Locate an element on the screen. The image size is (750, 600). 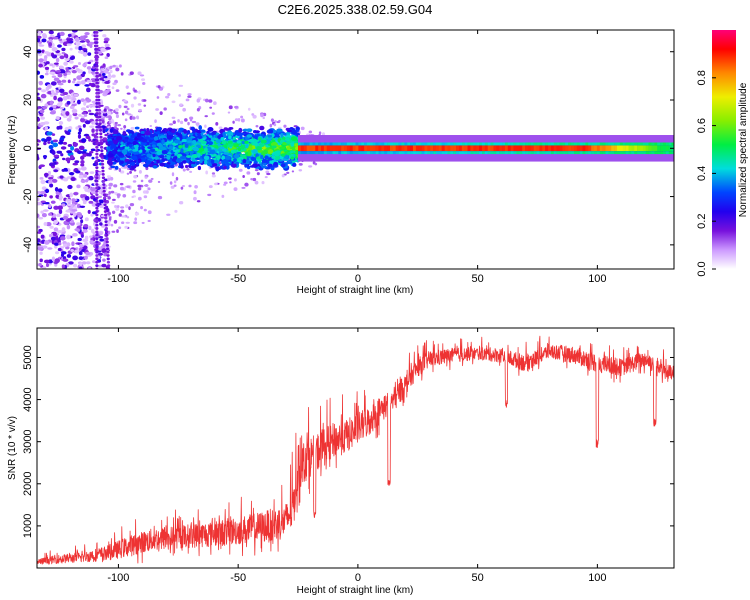
x-tick-label: -100 is located at coordinates (118, 578).